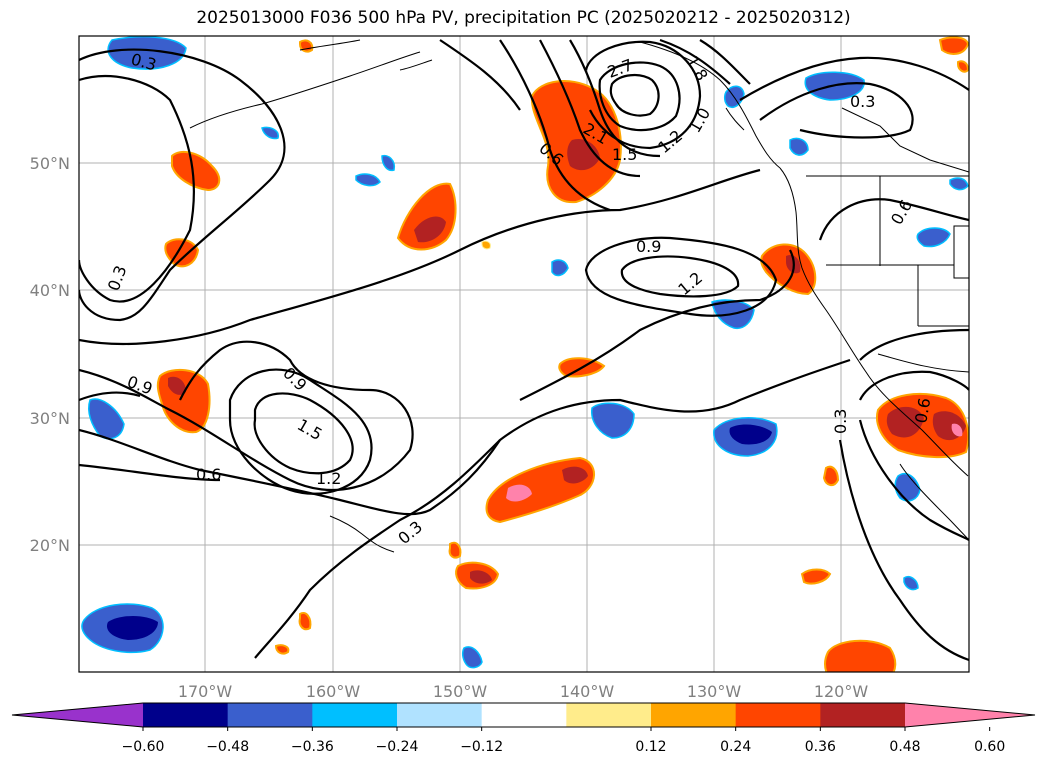 The height and width of the screenshot is (765, 1047). I want to click on colorbar-tick-label: 0.12, so click(650, 747).